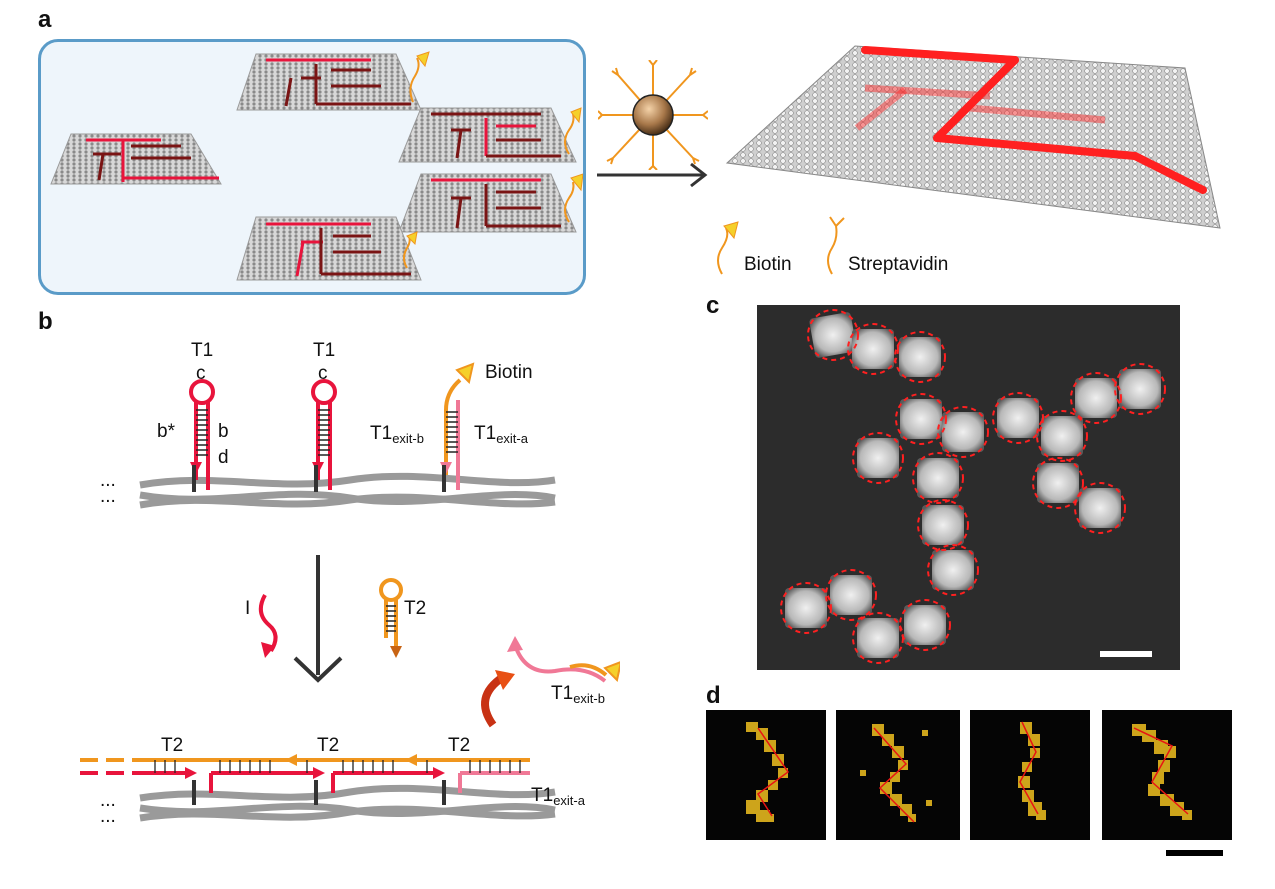 Image resolution: width=1275 pixels, height=889 pixels. Describe the element at coordinates (728, 248) in the screenshot. I see `biotin-icon` at that location.